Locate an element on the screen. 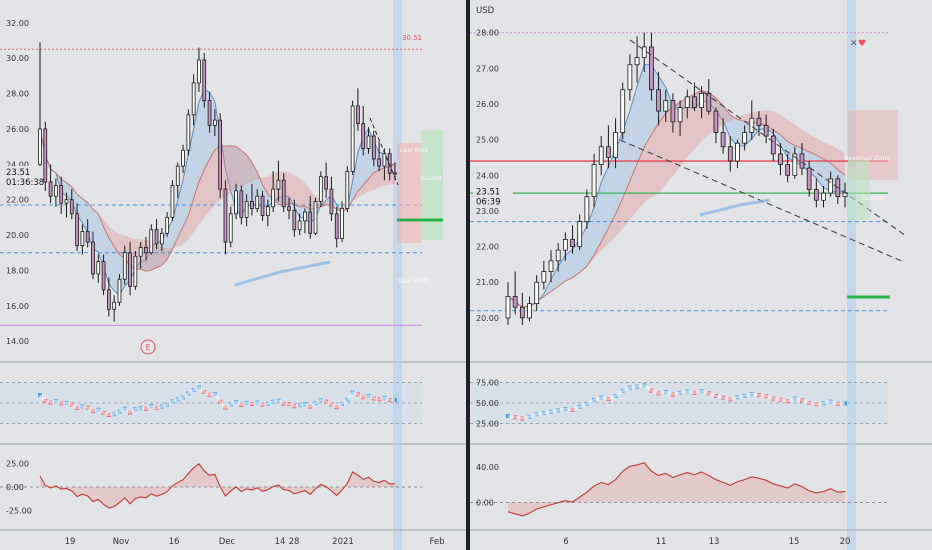 The width and height of the screenshot is (932, 550). panel-divider is located at coordinates (468, 275).